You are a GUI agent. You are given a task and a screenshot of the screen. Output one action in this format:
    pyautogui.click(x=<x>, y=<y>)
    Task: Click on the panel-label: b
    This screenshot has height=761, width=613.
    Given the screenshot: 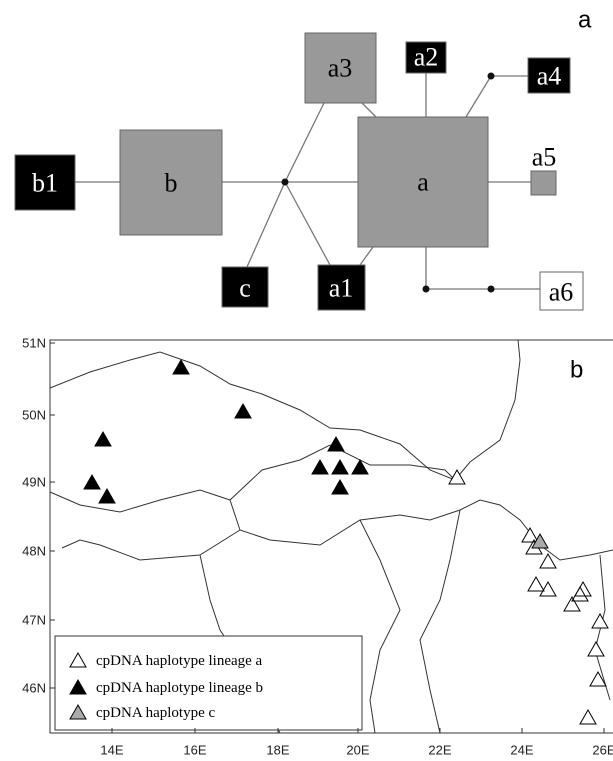 What is the action you would take?
    pyautogui.click(x=576, y=370)
    